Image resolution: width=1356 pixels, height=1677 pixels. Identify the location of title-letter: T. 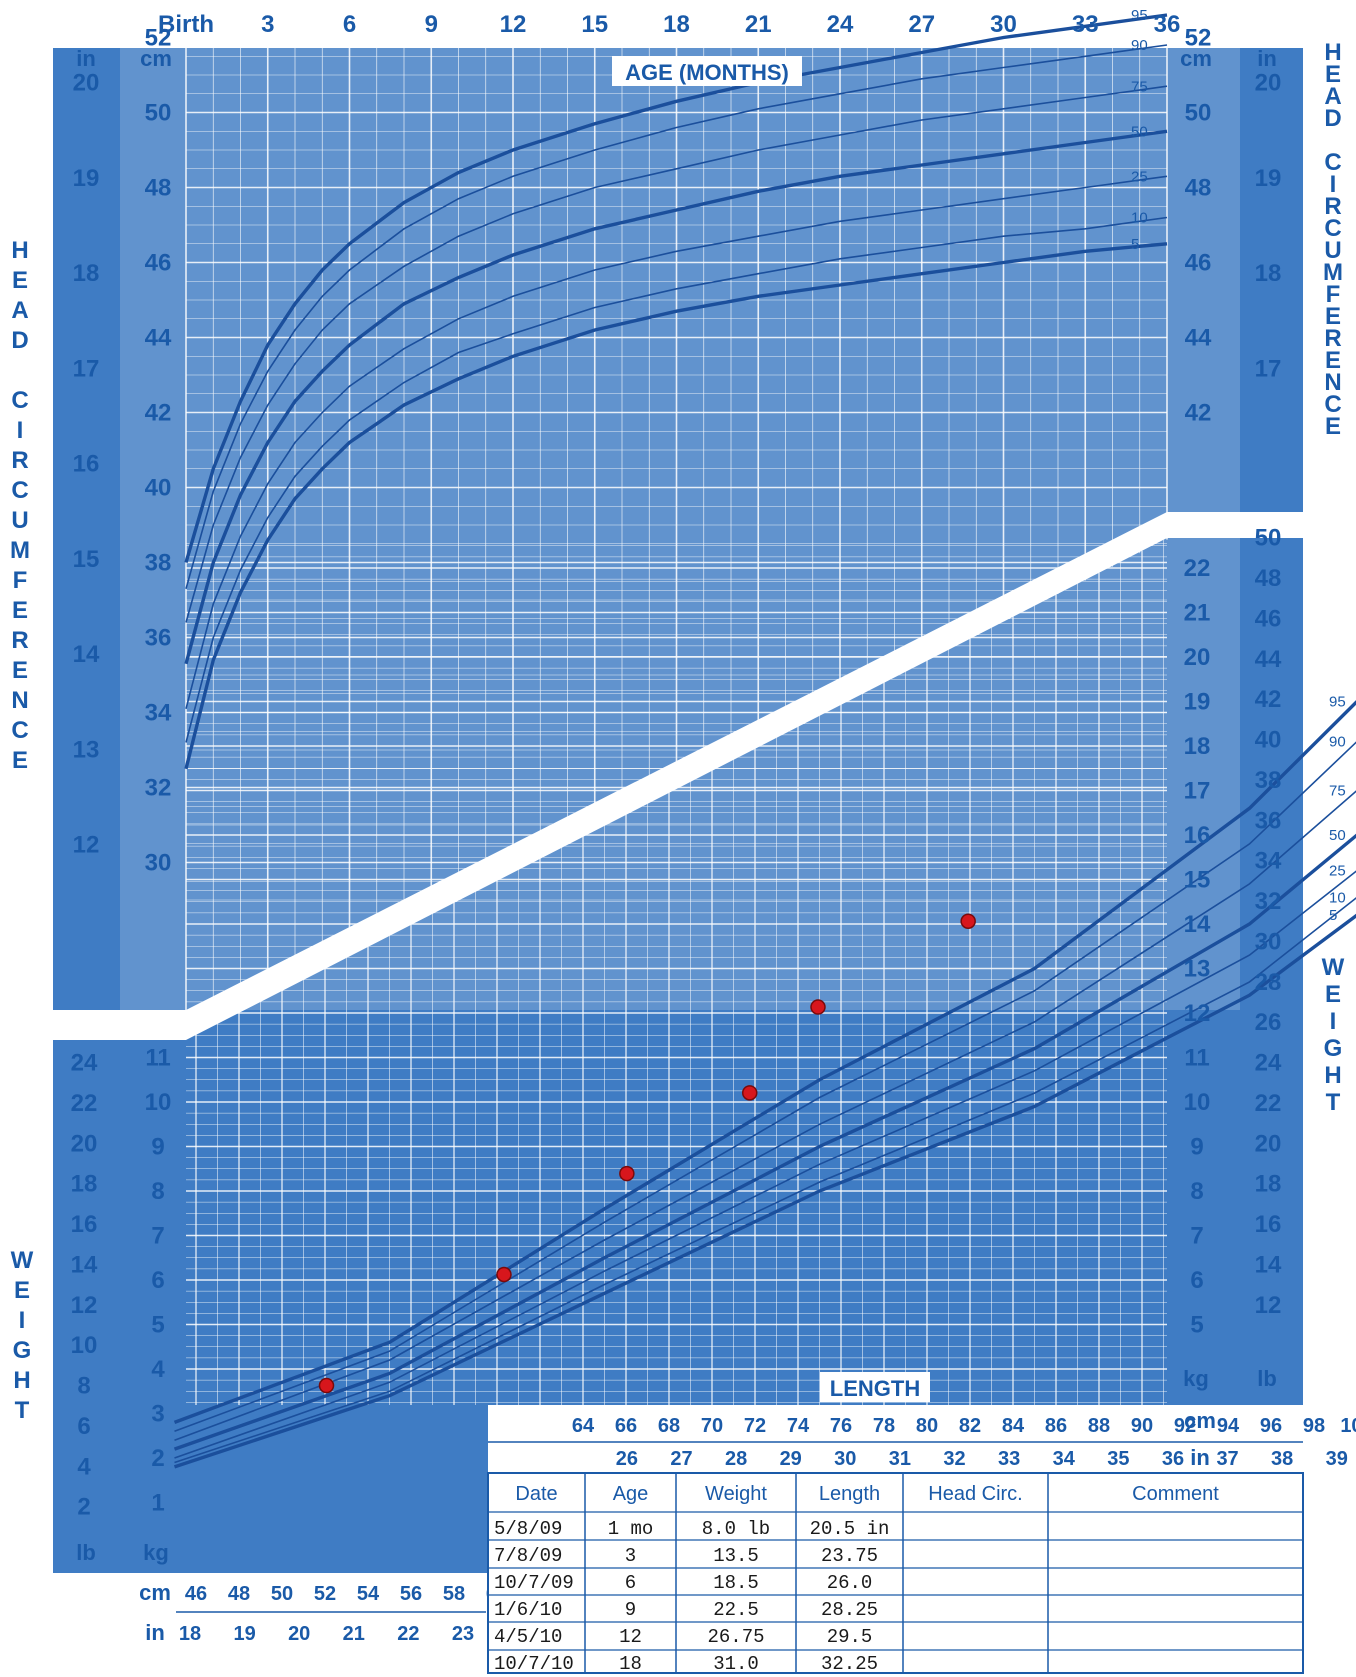
(22, 1410).